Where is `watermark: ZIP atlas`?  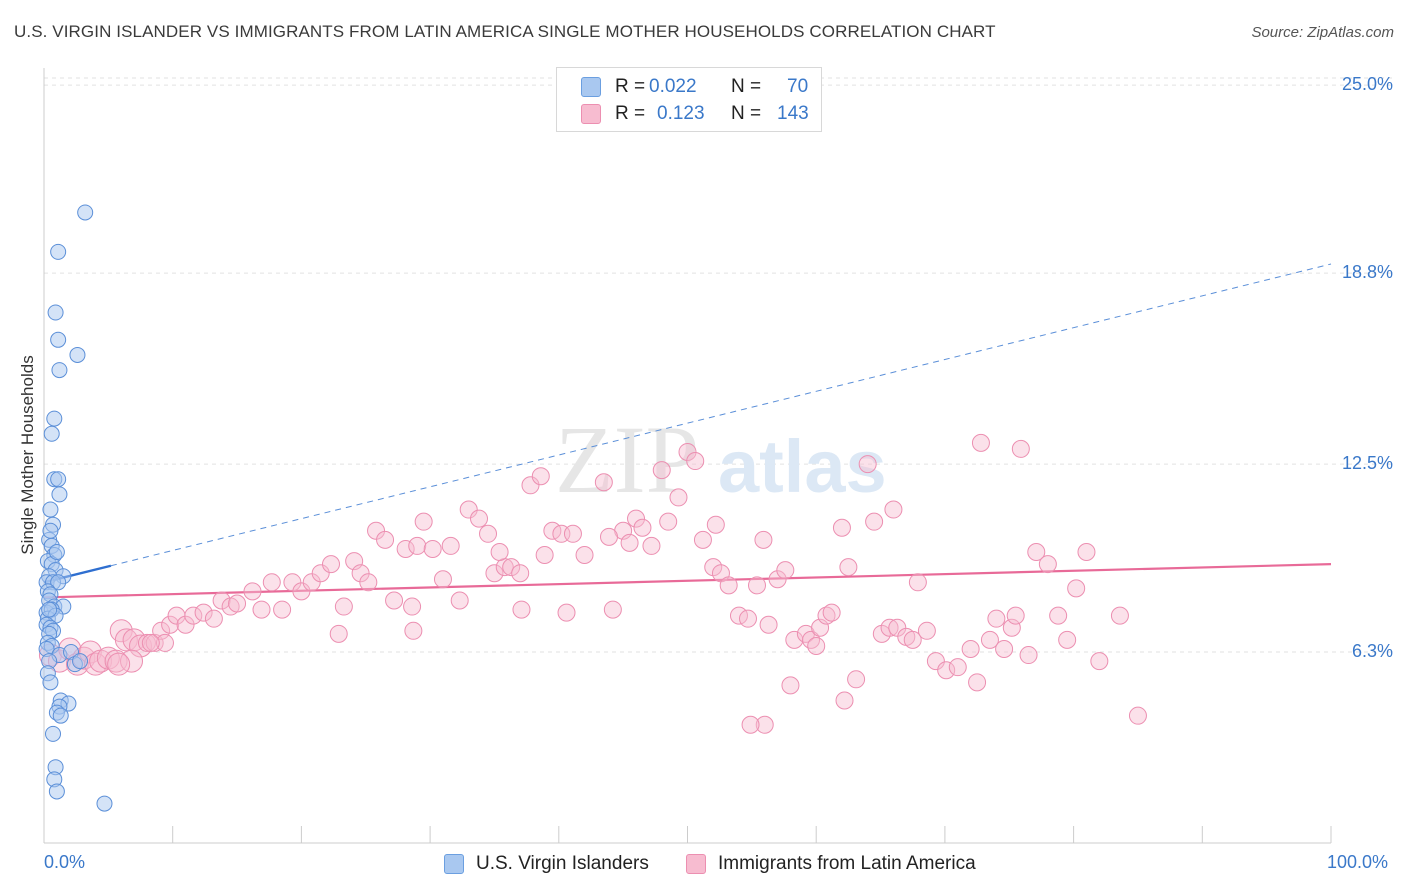
watermark: ZIP atlas is located at coordinates (721, 459).